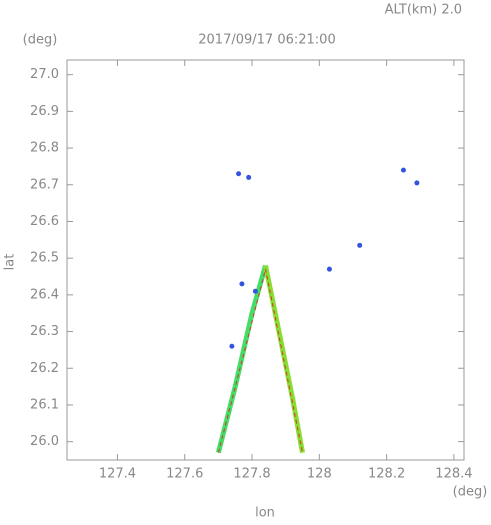 The width and height of the screenshot is (491, 525). Describe the element at coordinates (44, 184) in the screenshot. I see `y-tick-label: 26.7` at that location.